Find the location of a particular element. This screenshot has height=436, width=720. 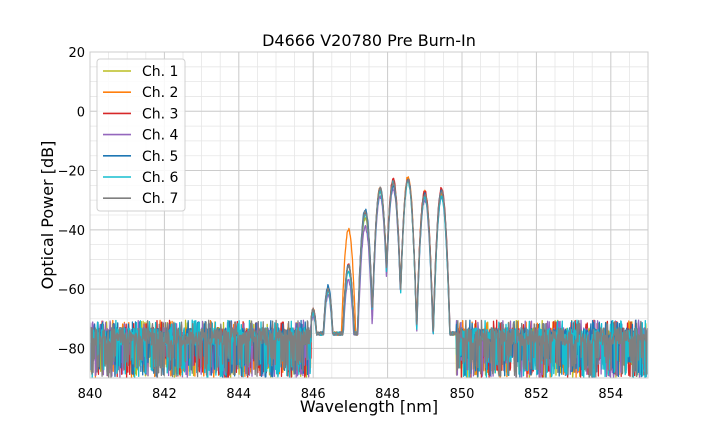

x-tick-label: 848 is located at coordinates (387, 394).